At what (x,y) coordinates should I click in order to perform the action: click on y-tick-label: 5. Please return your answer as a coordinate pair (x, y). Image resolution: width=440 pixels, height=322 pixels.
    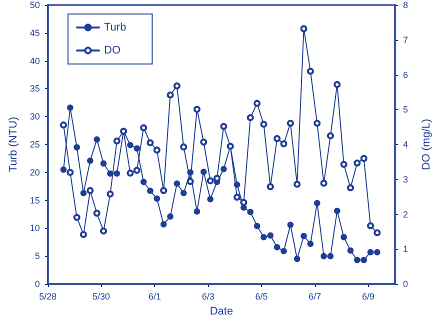
    Looking at the image, I should click on (37, 256).